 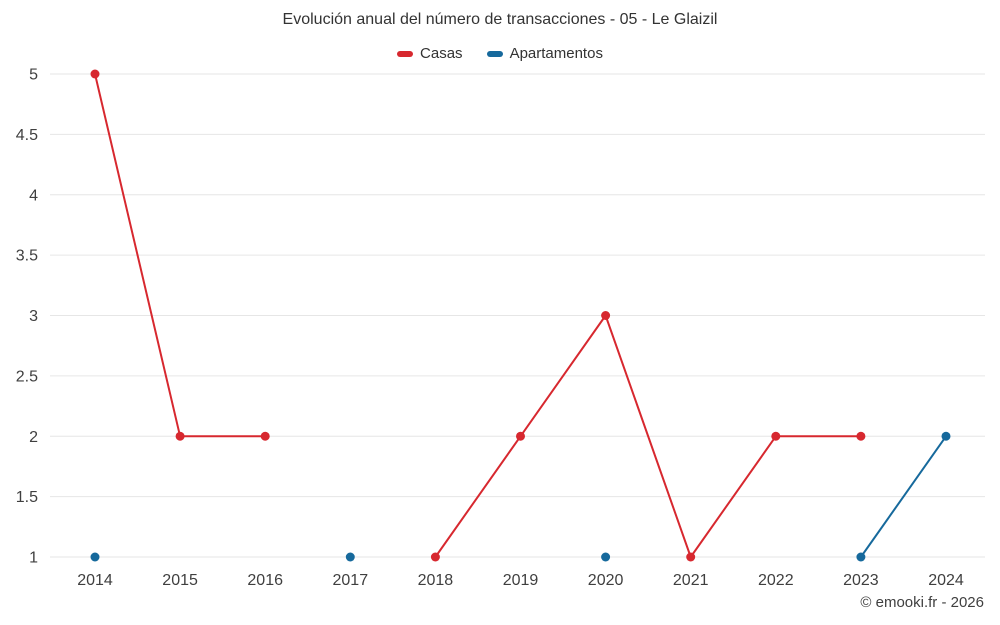 What do you see at coordinates (351, 580) in the screenshot?
I see `svg-text: 2017` at bounding box center [351, 580].